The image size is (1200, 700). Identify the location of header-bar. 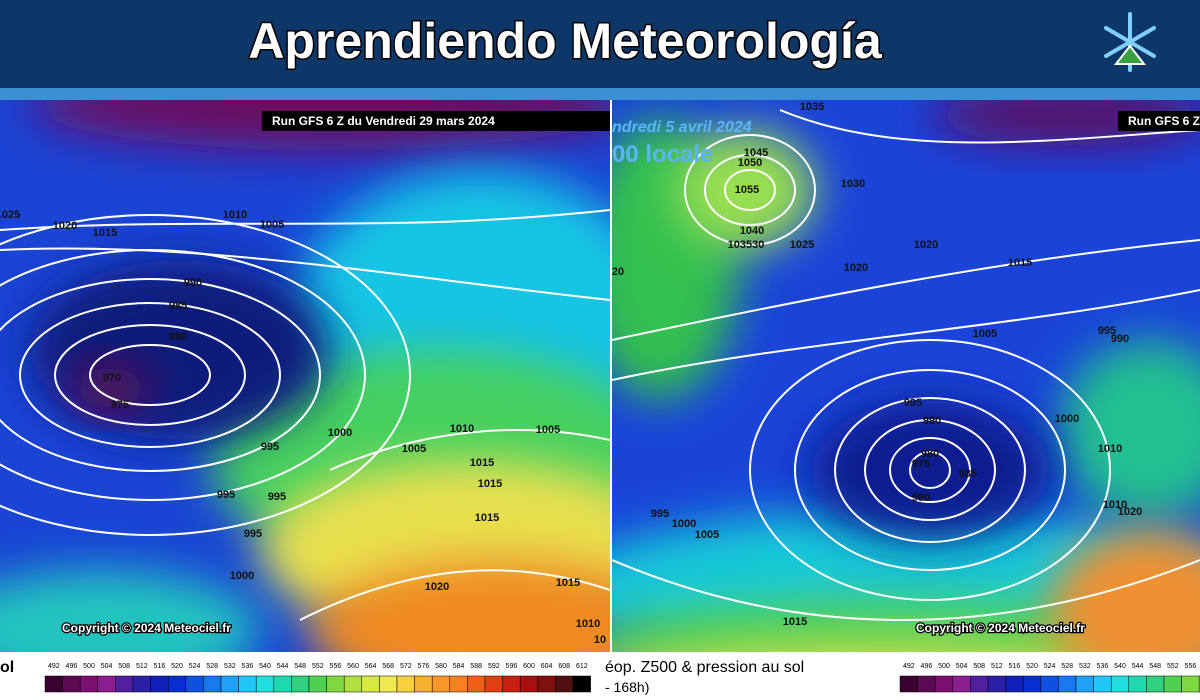
(600, 44).